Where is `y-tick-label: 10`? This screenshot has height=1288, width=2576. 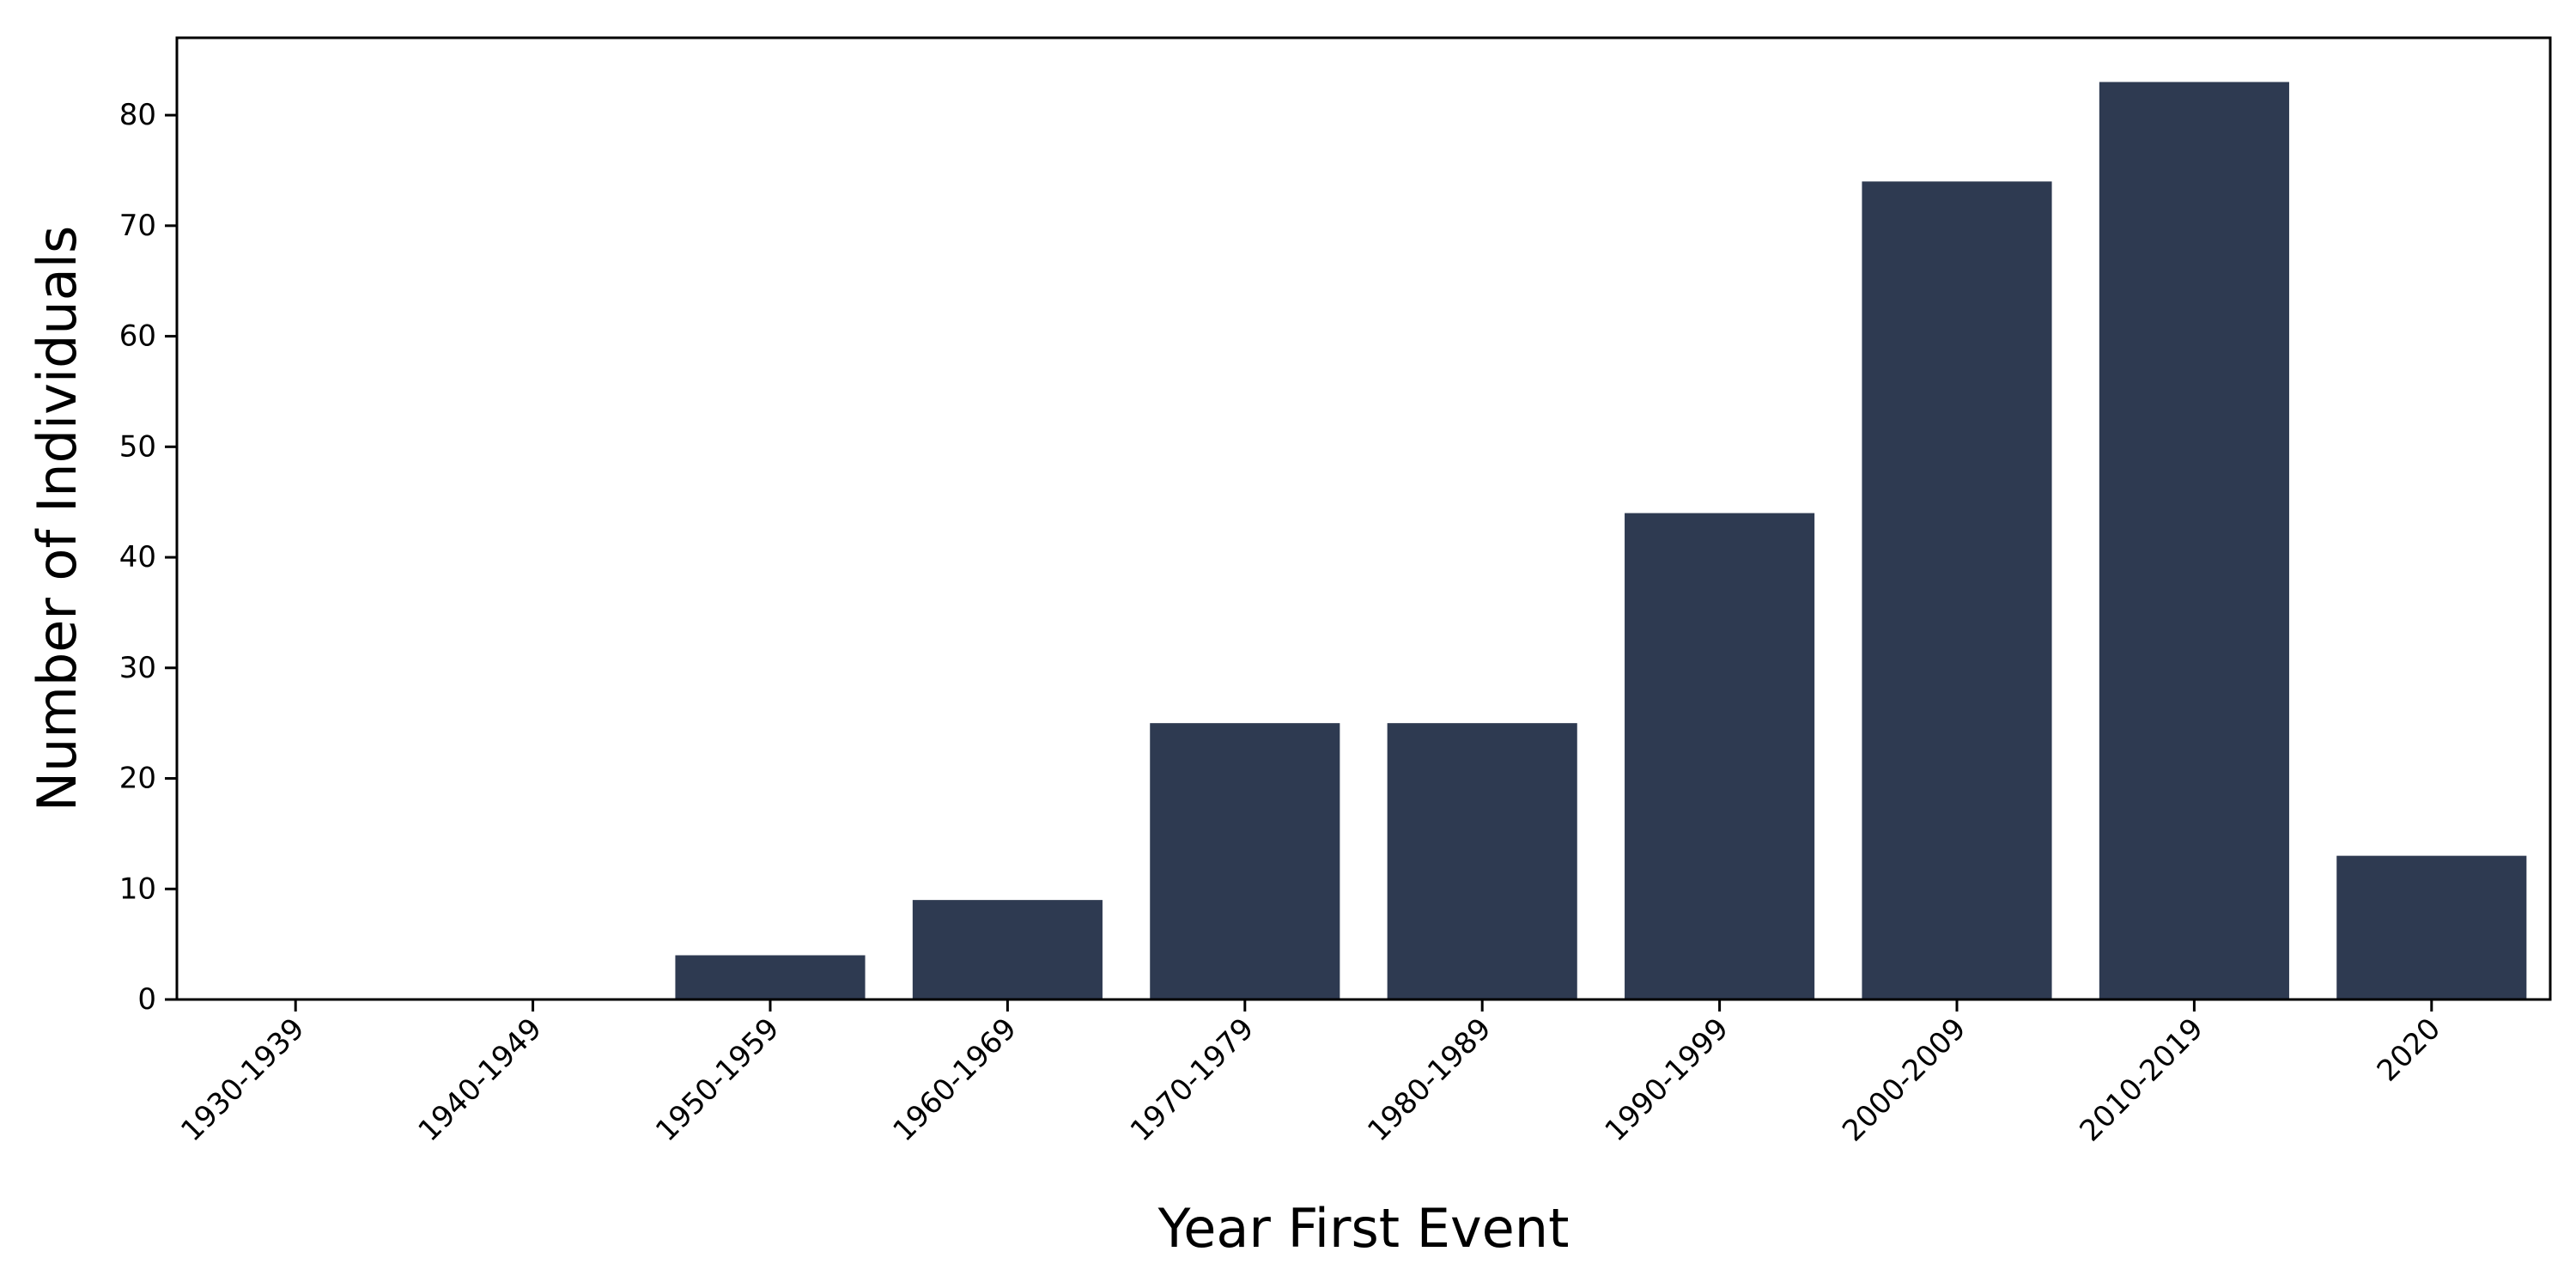
y-tick-label: 10 is located at coordinates (137, 889).